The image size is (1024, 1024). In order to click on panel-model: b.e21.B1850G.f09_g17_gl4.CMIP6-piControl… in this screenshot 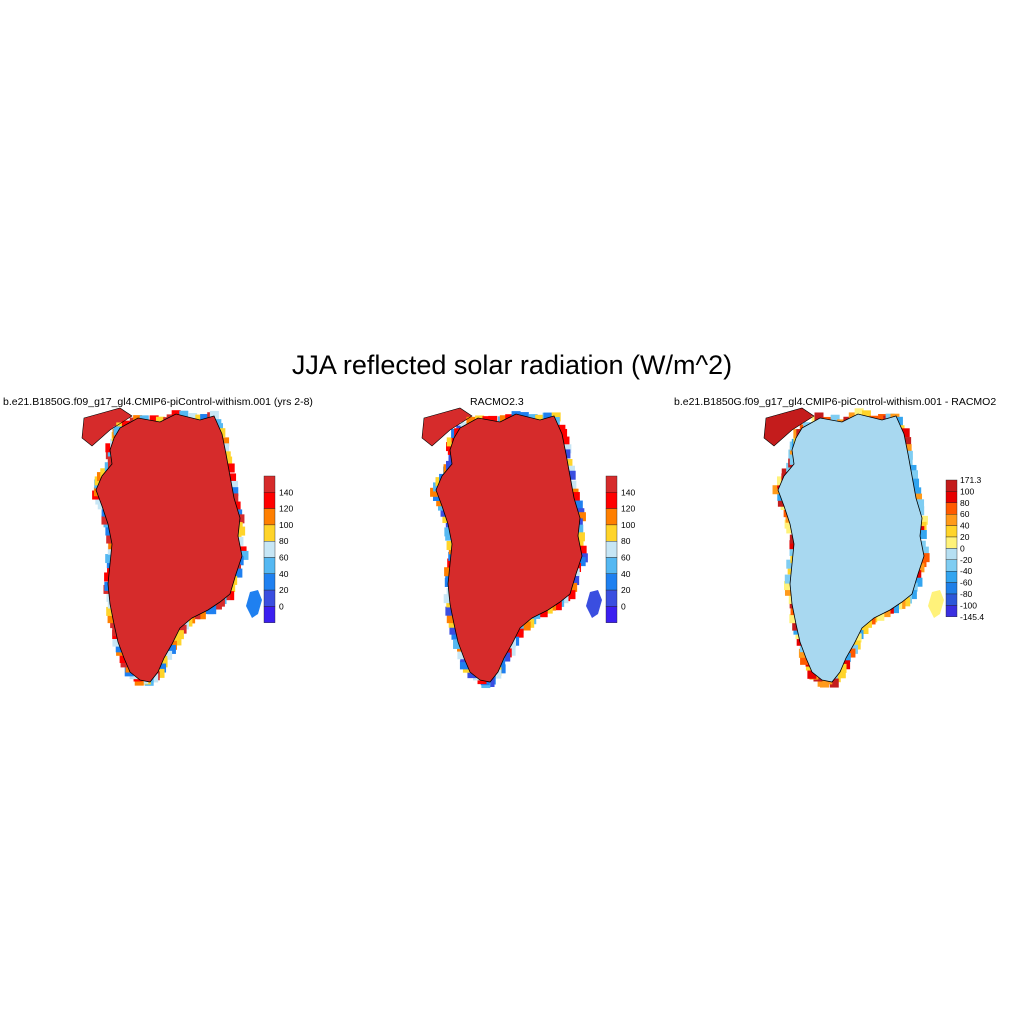, I will do `click(165, 551)`.